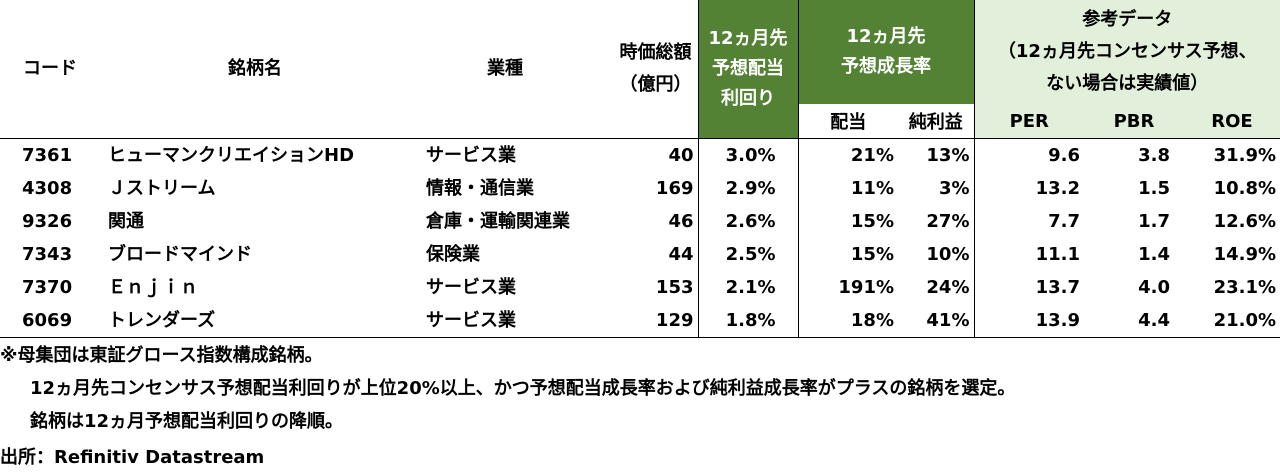 This screenshot has height=476, width=1280. What do you see at coordinates (640, 287) in the screenshot?
I see `table-row: 7370 Ｅｎｊｉｎ サービス業 153 2.1% 191% 24% 13.7 4.0 23.1%` at bounding box center [640, 287].